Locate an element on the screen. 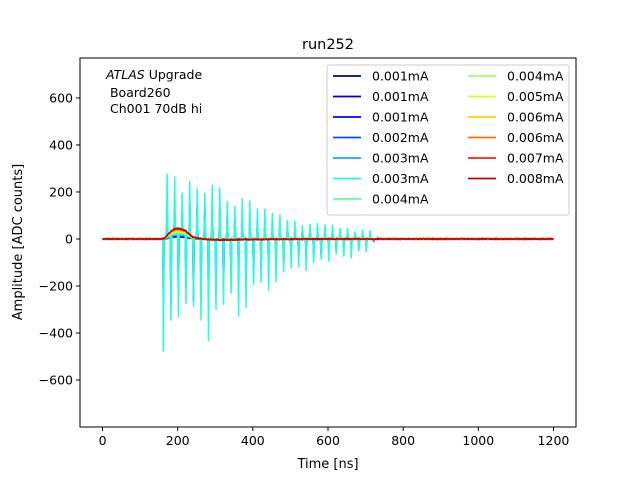  x-tick-label: 200 is located at coordinates (178, 440).